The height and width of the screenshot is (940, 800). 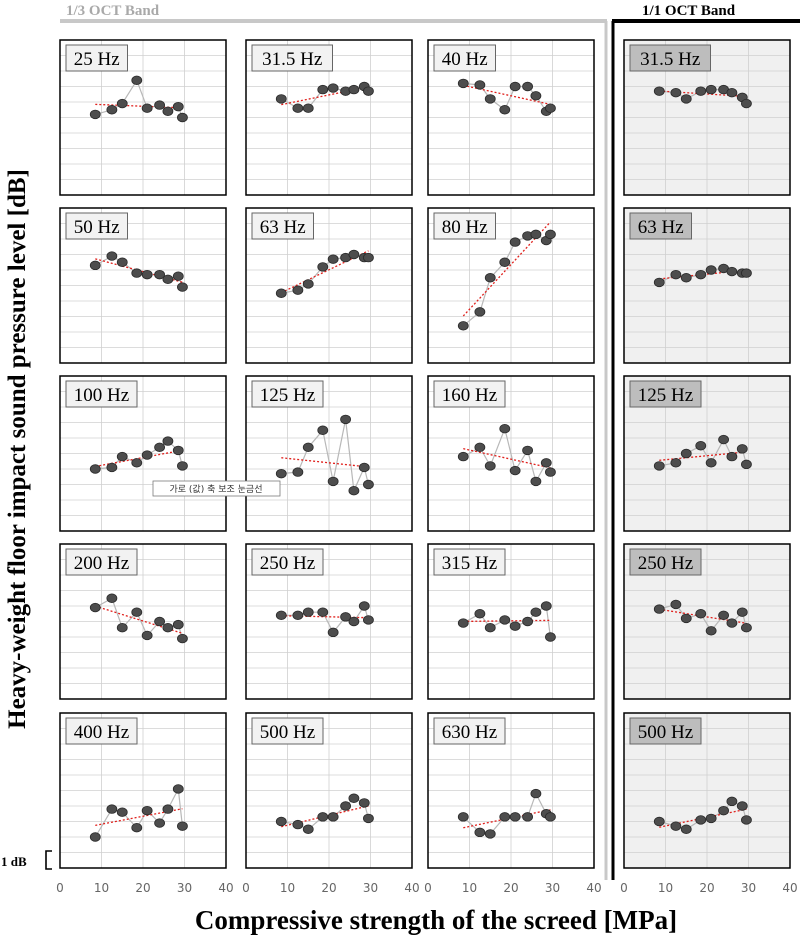 I want to click on panel-63-hz-octave: 63 Hz, so click(x=707, y=285).